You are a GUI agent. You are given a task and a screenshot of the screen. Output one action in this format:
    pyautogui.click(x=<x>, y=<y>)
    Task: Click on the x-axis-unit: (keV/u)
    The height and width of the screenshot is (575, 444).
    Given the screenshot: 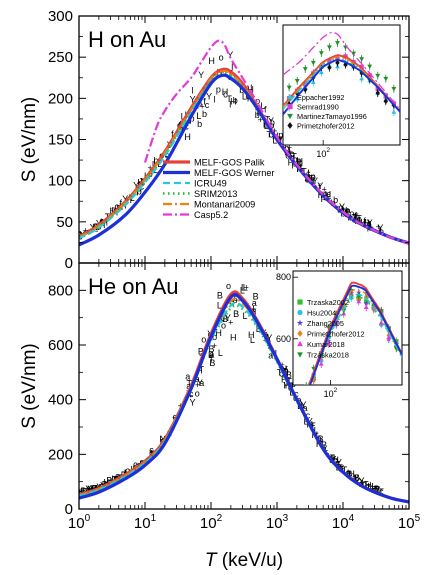 What is the action you would take?
    pyautogui.click(x=250, y=560)
    